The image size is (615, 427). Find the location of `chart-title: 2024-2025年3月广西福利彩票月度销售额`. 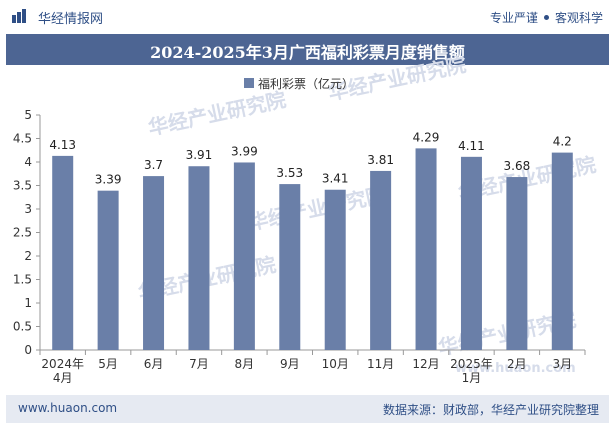

chart-title: 2024-2025年3月广西福利彩票月度销售额 is located at coordinates (307, 52).